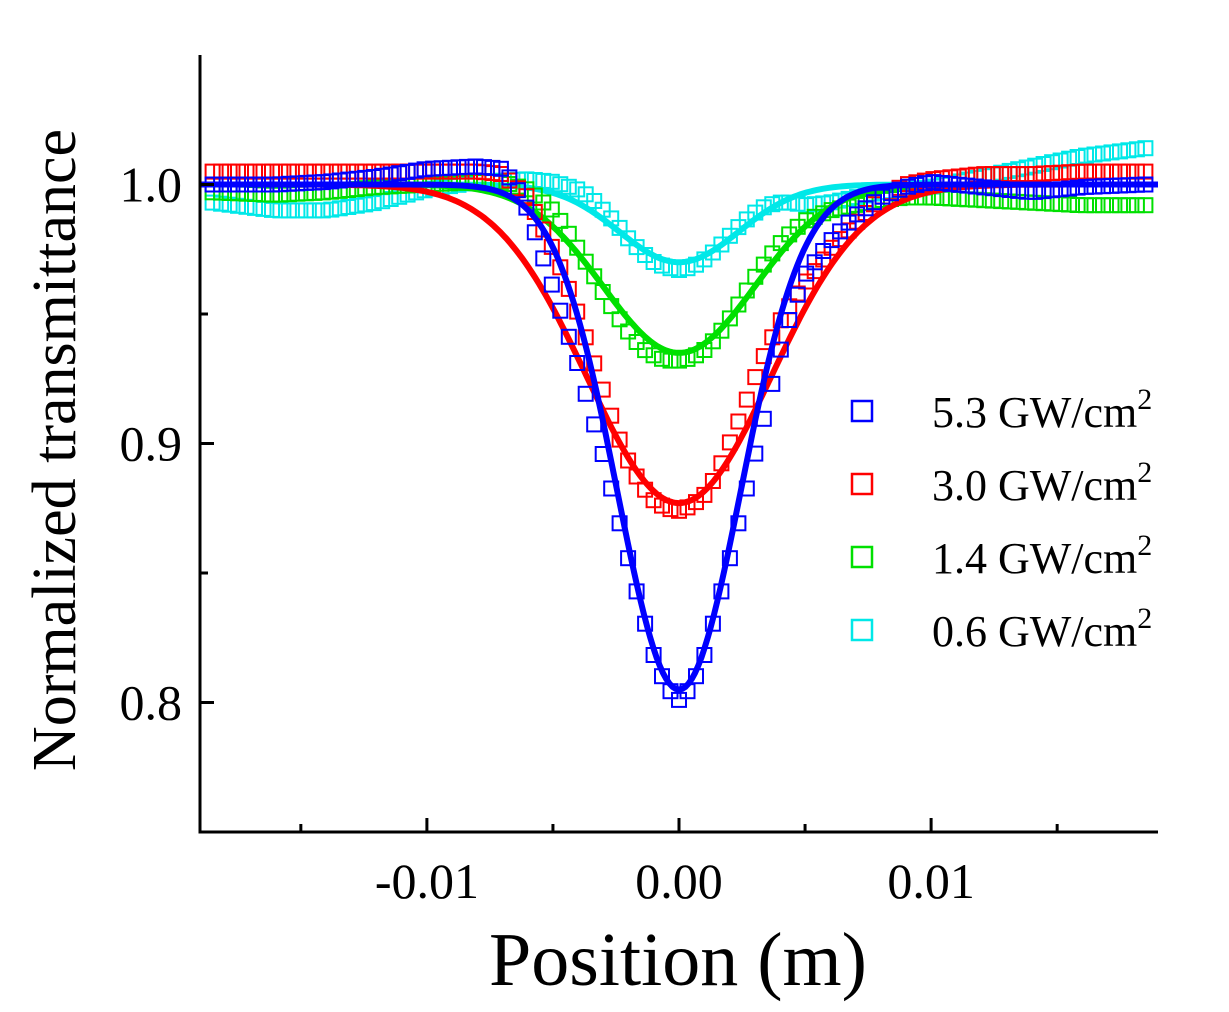  What do you see at coordinates (427, 881) in the screenshot?
I see `x-tick-label: -0.01` at bounding box center [427, 881].